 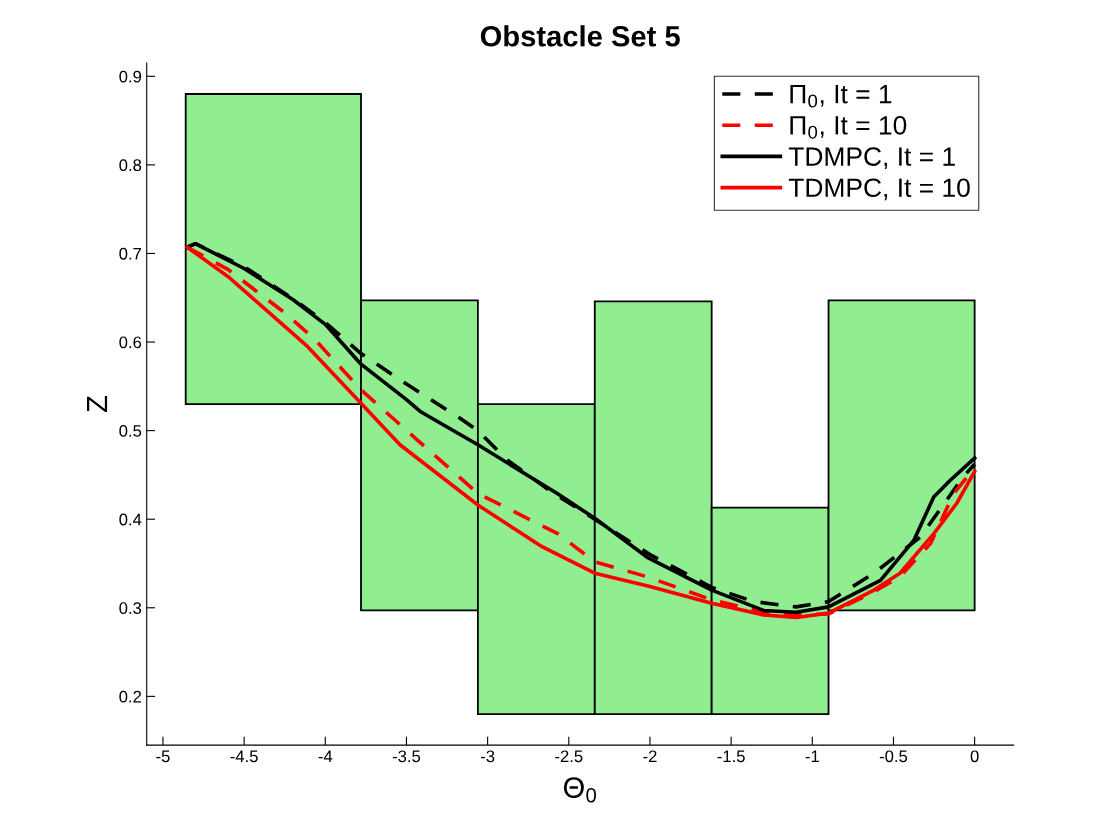 I want to click on x-tick-label: -0.5, so click(x=893, y=756).